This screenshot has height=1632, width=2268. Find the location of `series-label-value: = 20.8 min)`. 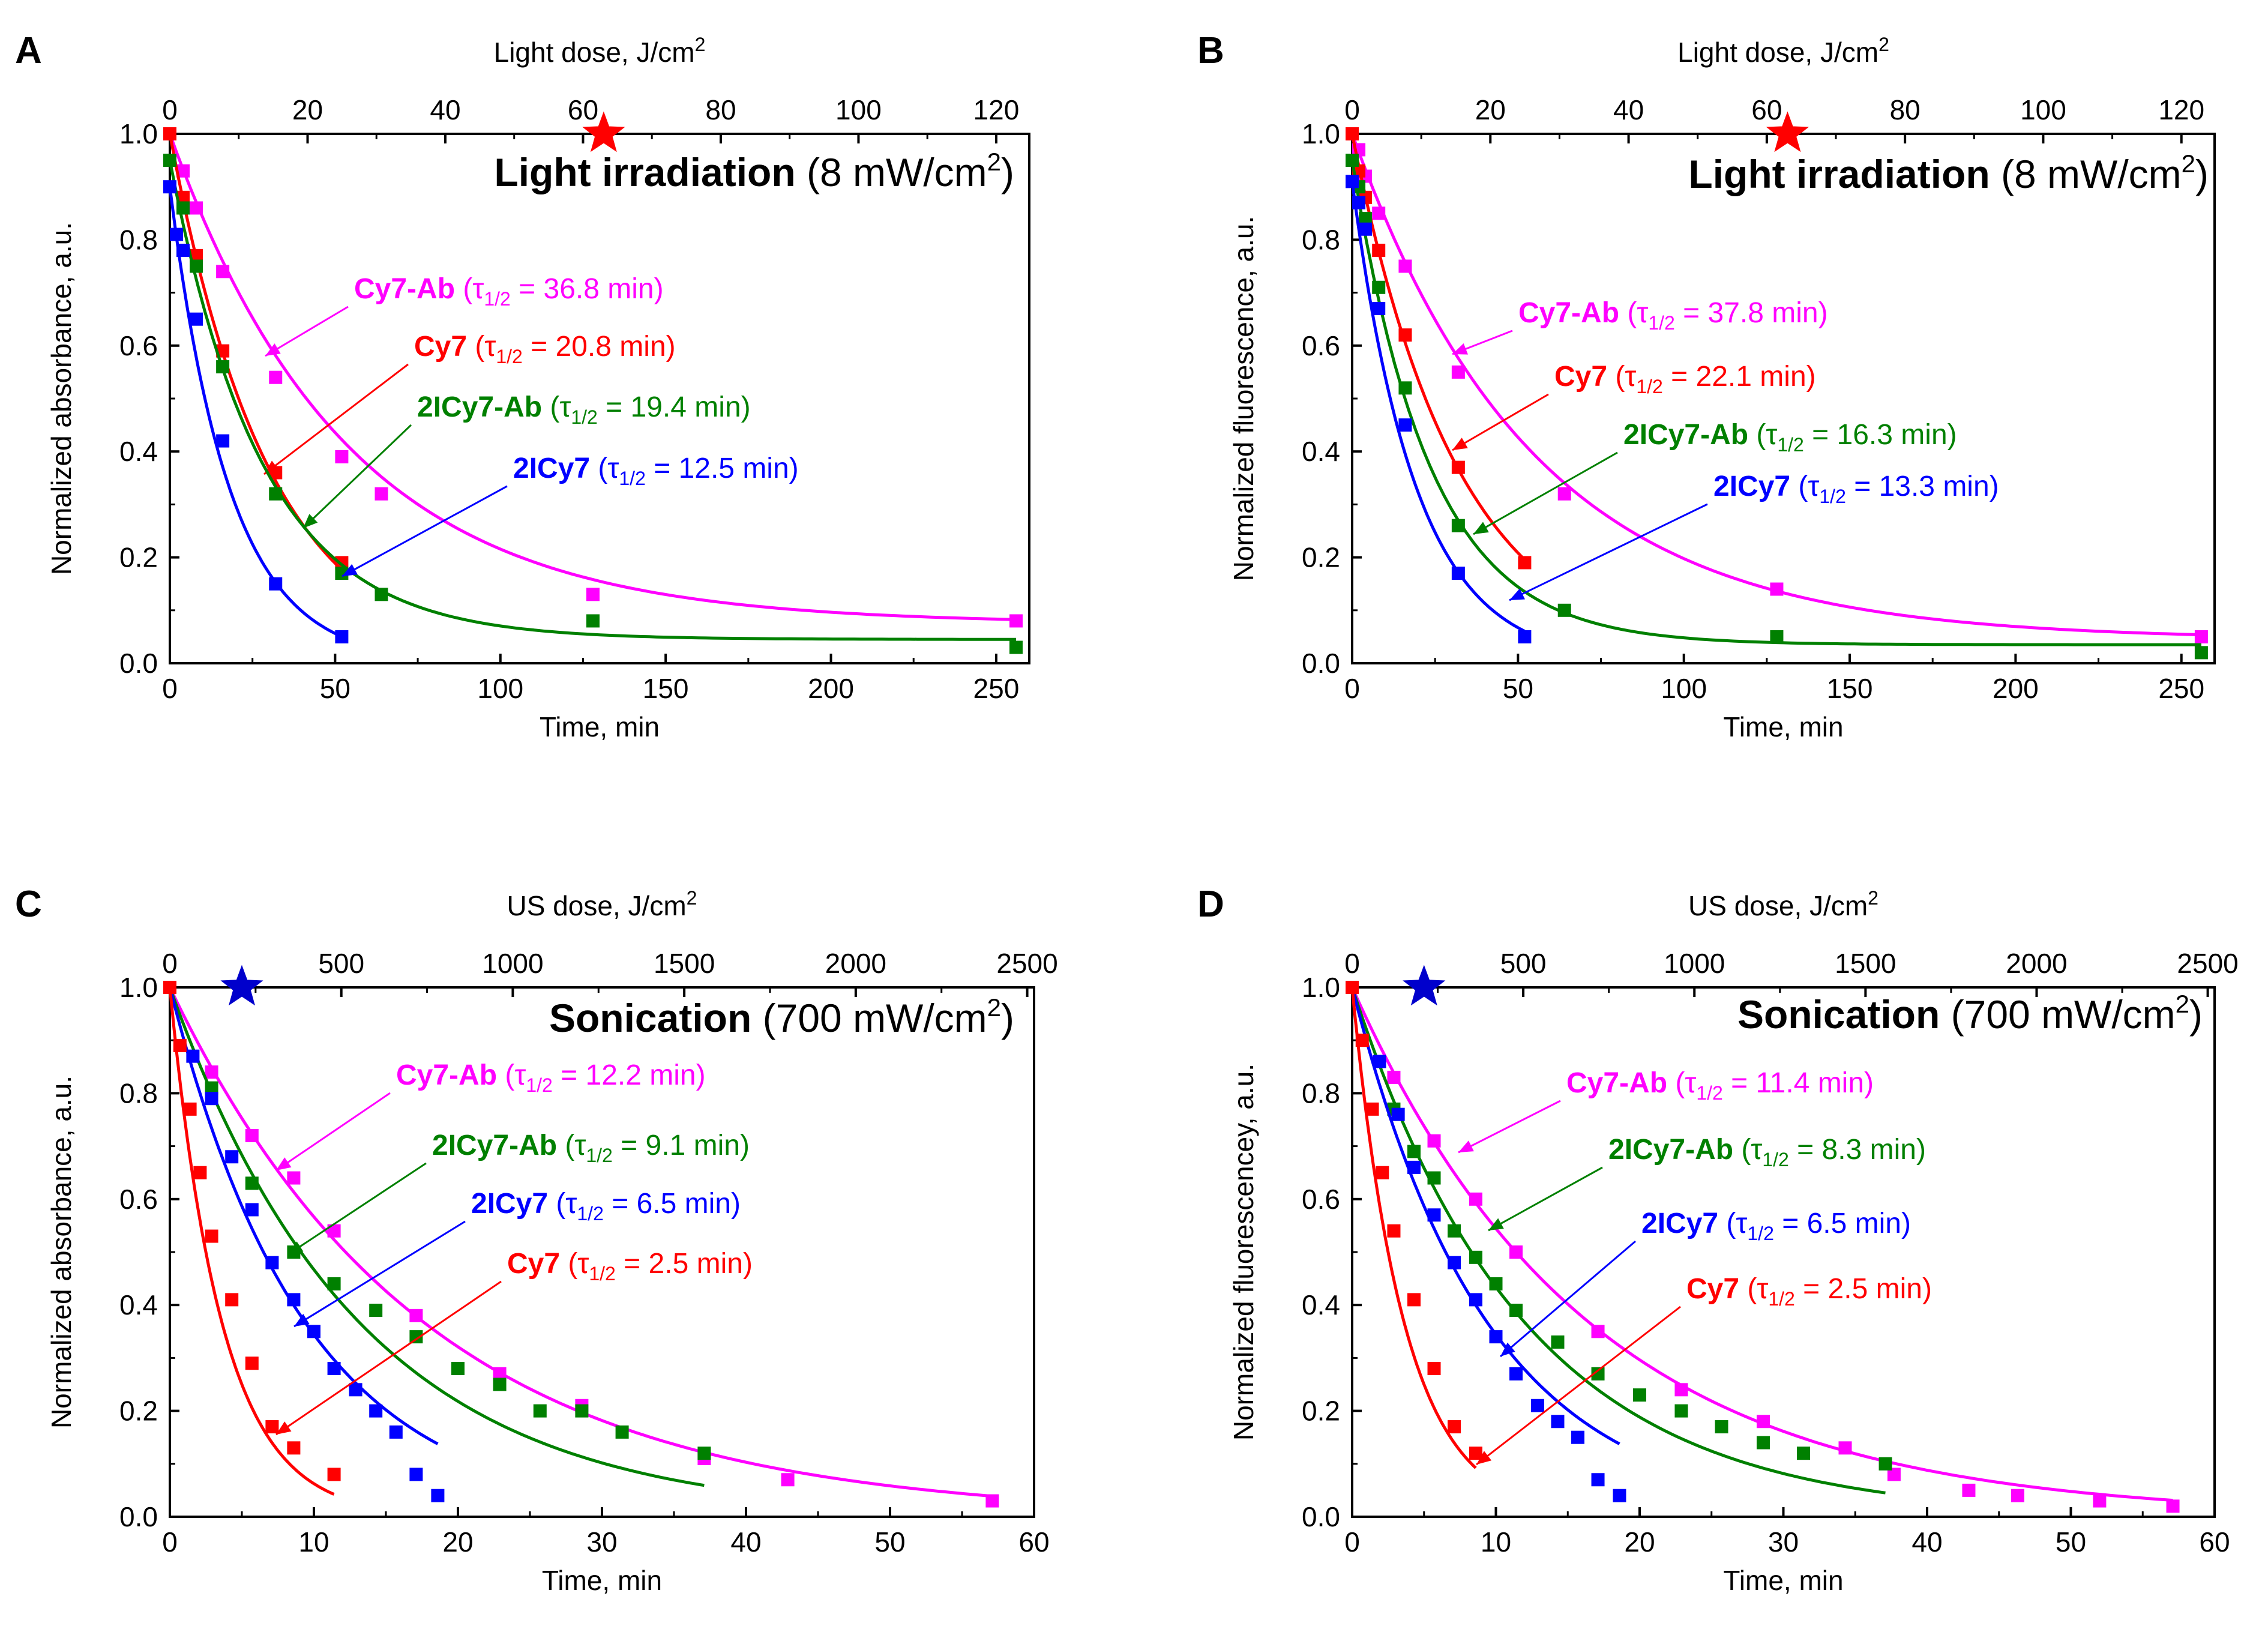

series-label-value: = 20.8 min) is located at coordinates (599, 347).